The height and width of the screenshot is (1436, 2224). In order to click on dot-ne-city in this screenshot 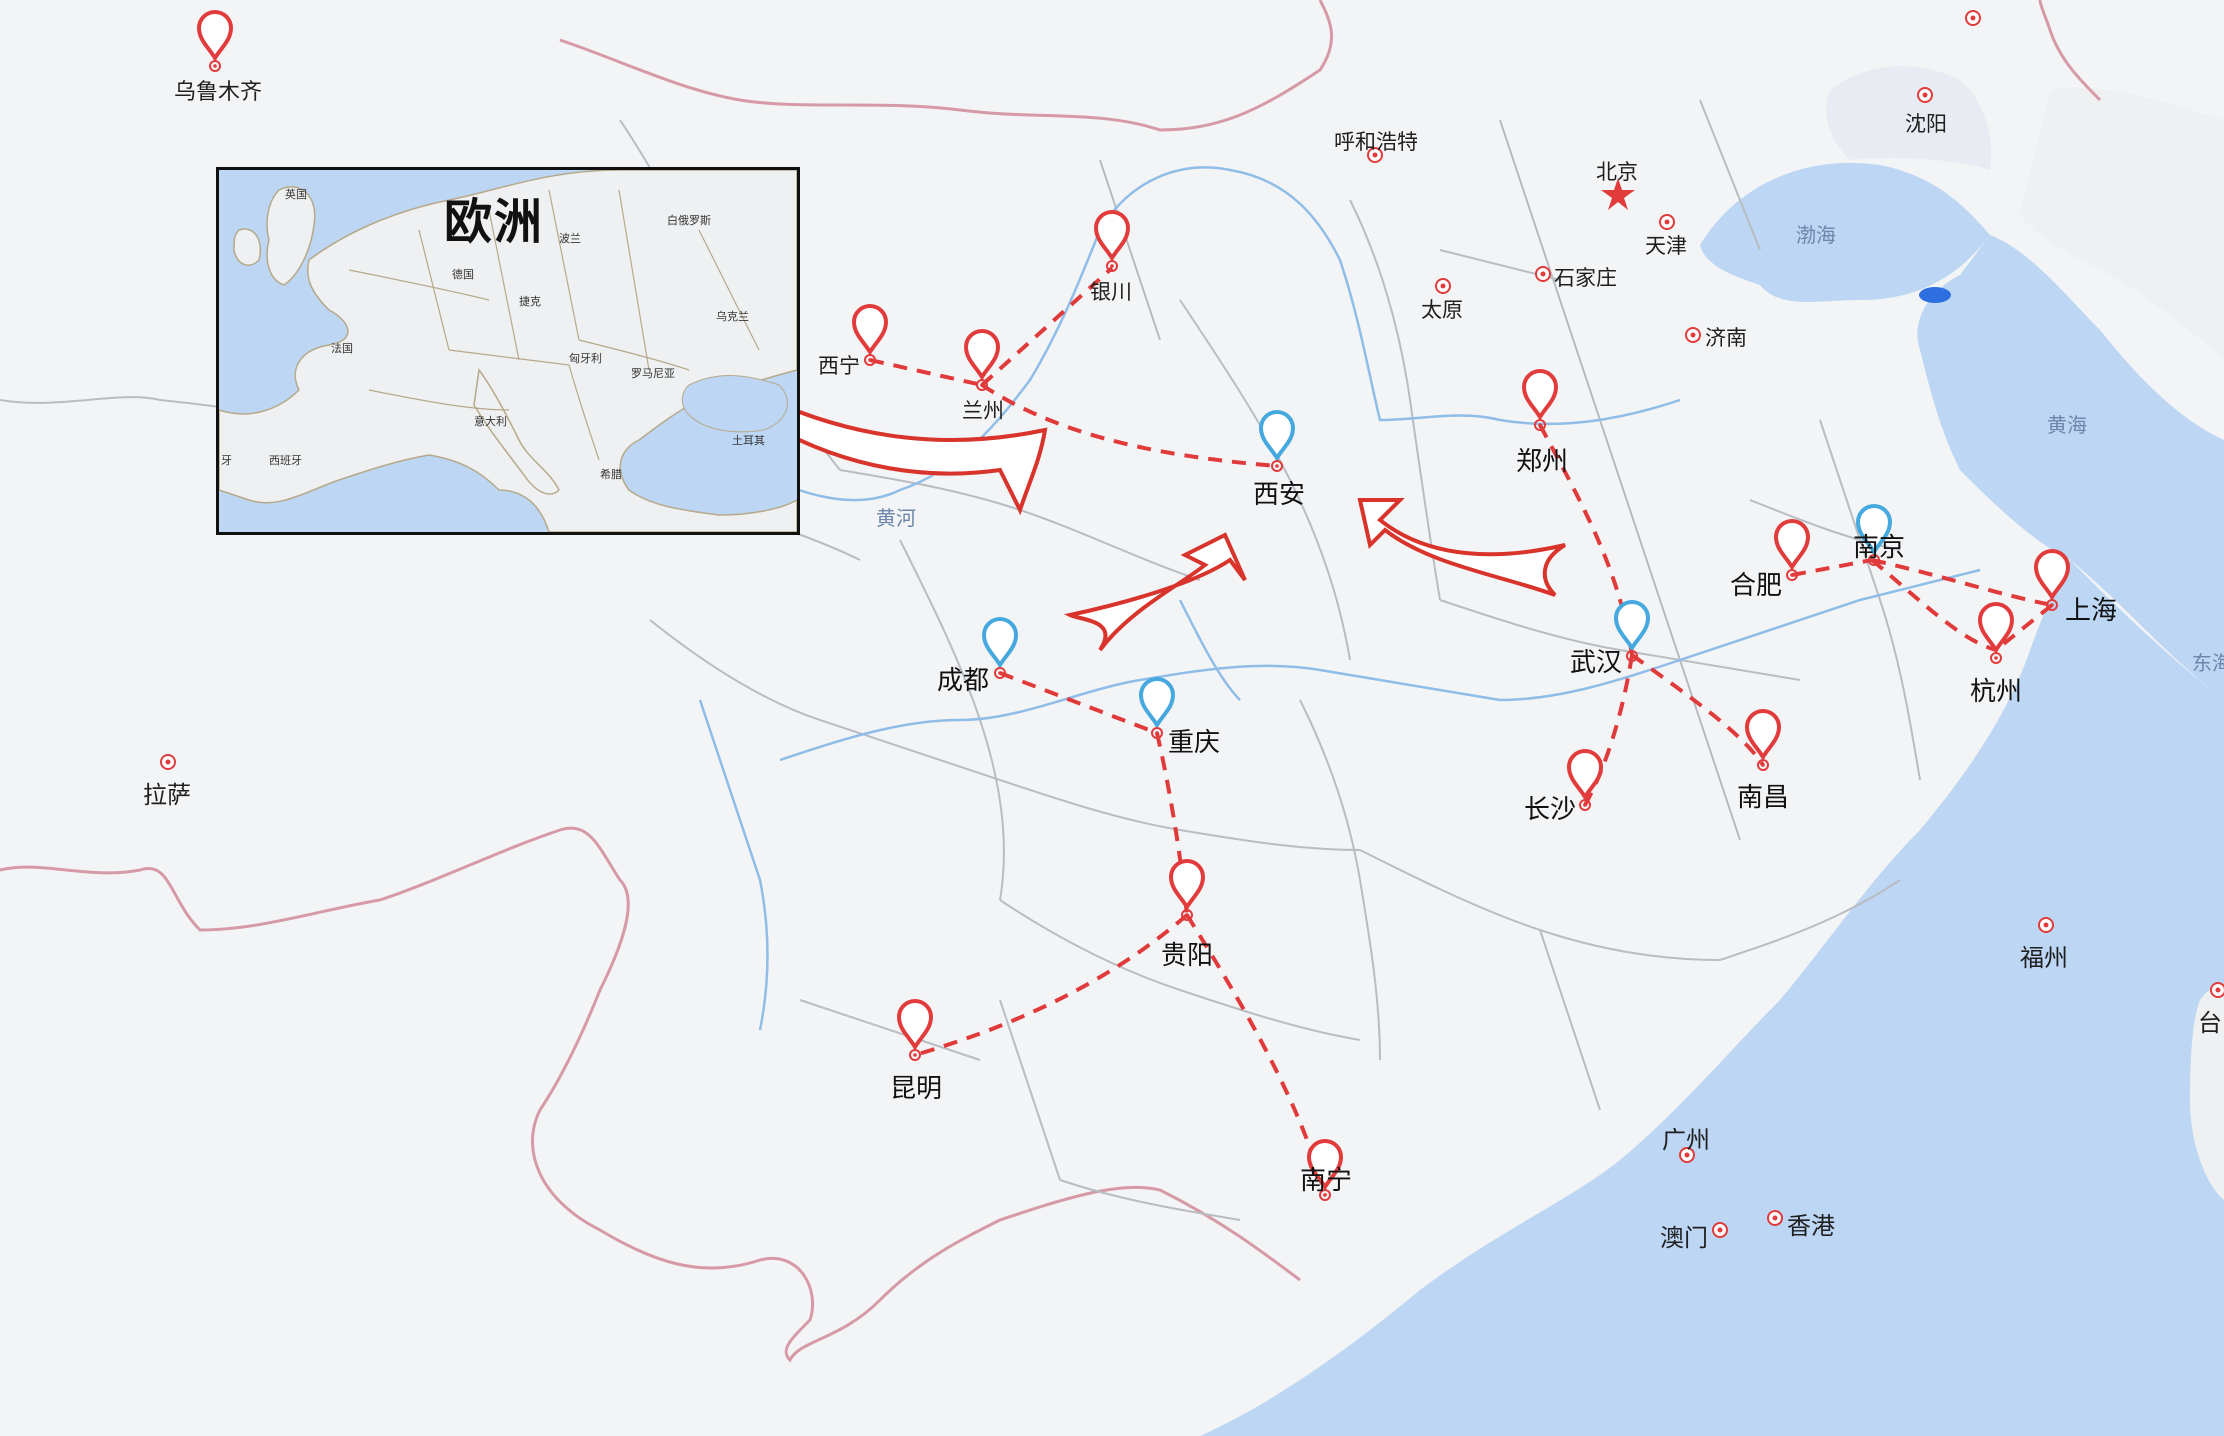, I will do `click(1973, 18)`.